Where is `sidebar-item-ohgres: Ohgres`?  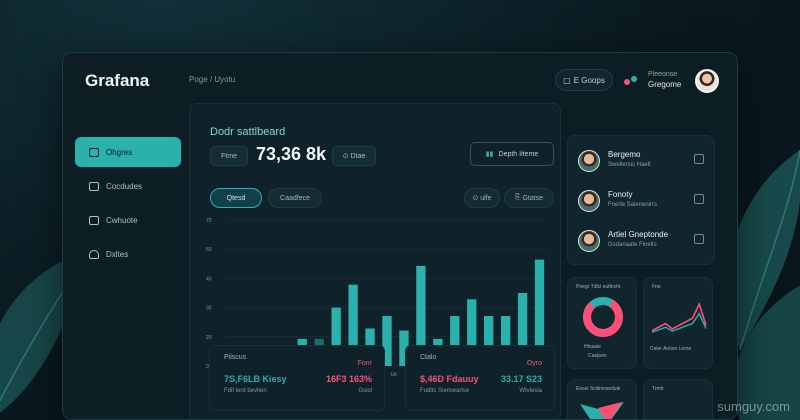
sidebar-item-ohgres: Ohgres is located at coordinates (128, 152).